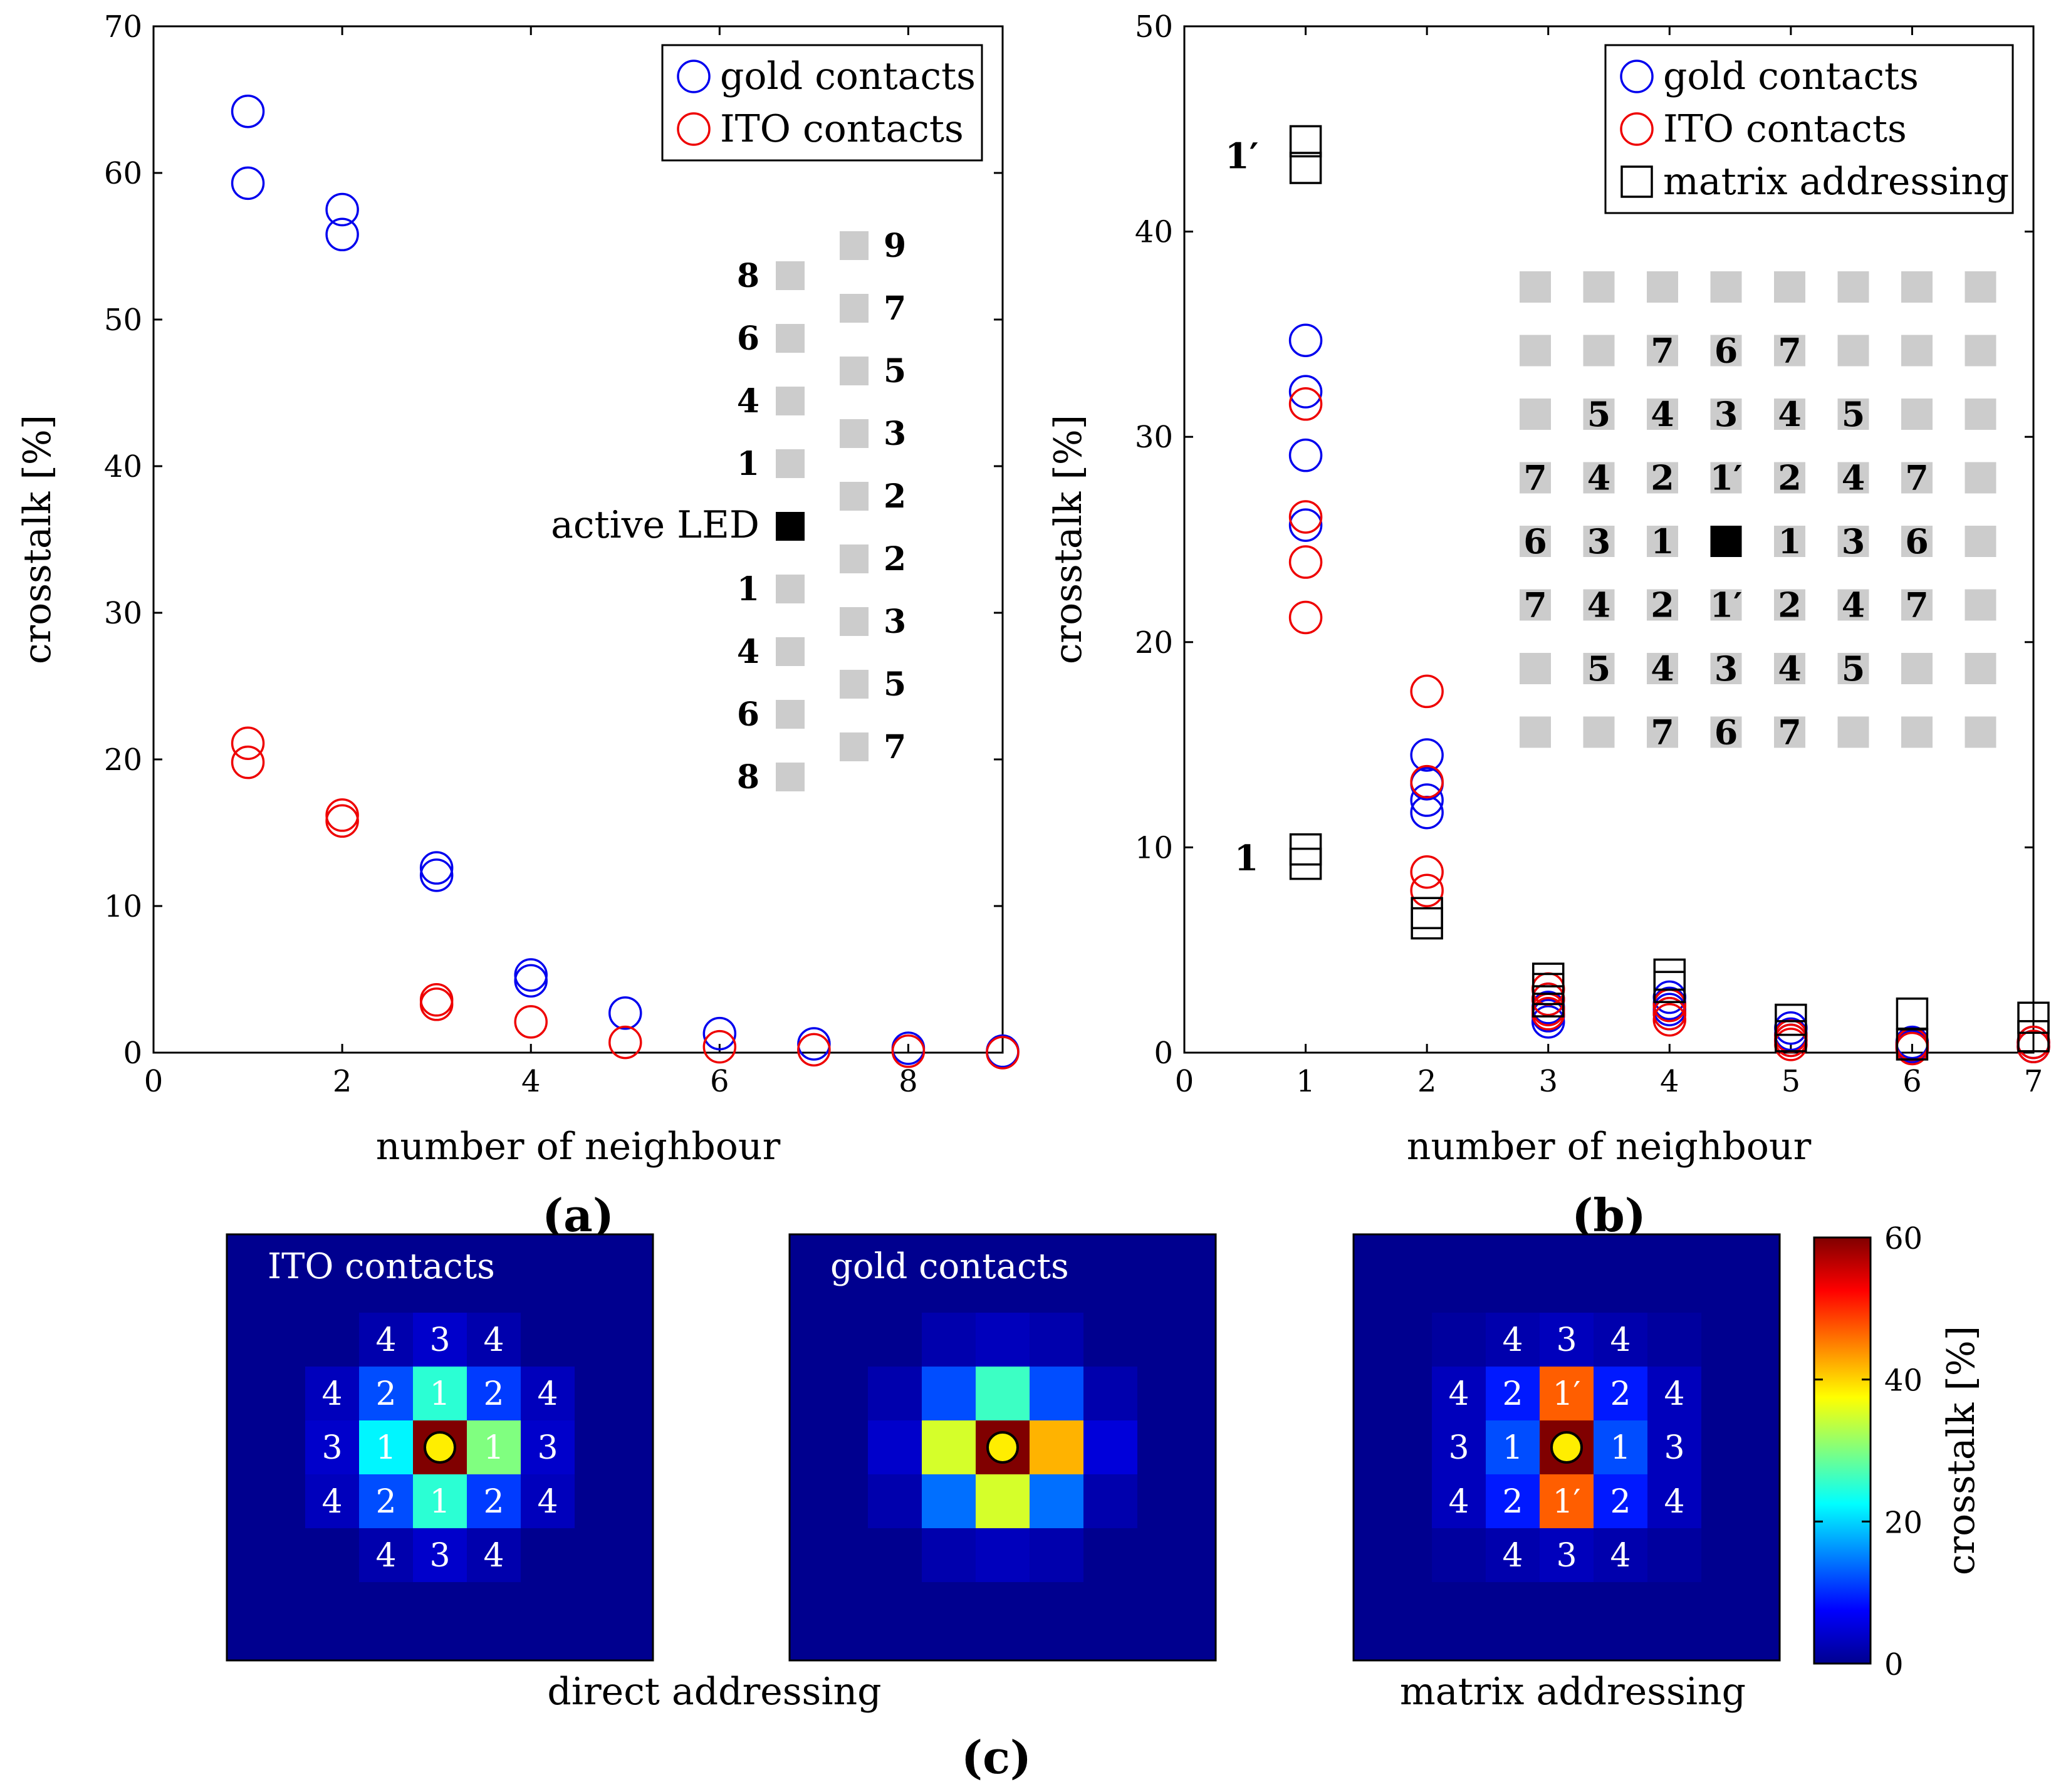 The image size is (2056, 1792). What do you see at coordinates (1548, 1081) in the screenshot?
I see `x-tick-label: 3` at bounding box center [1548, 1081].